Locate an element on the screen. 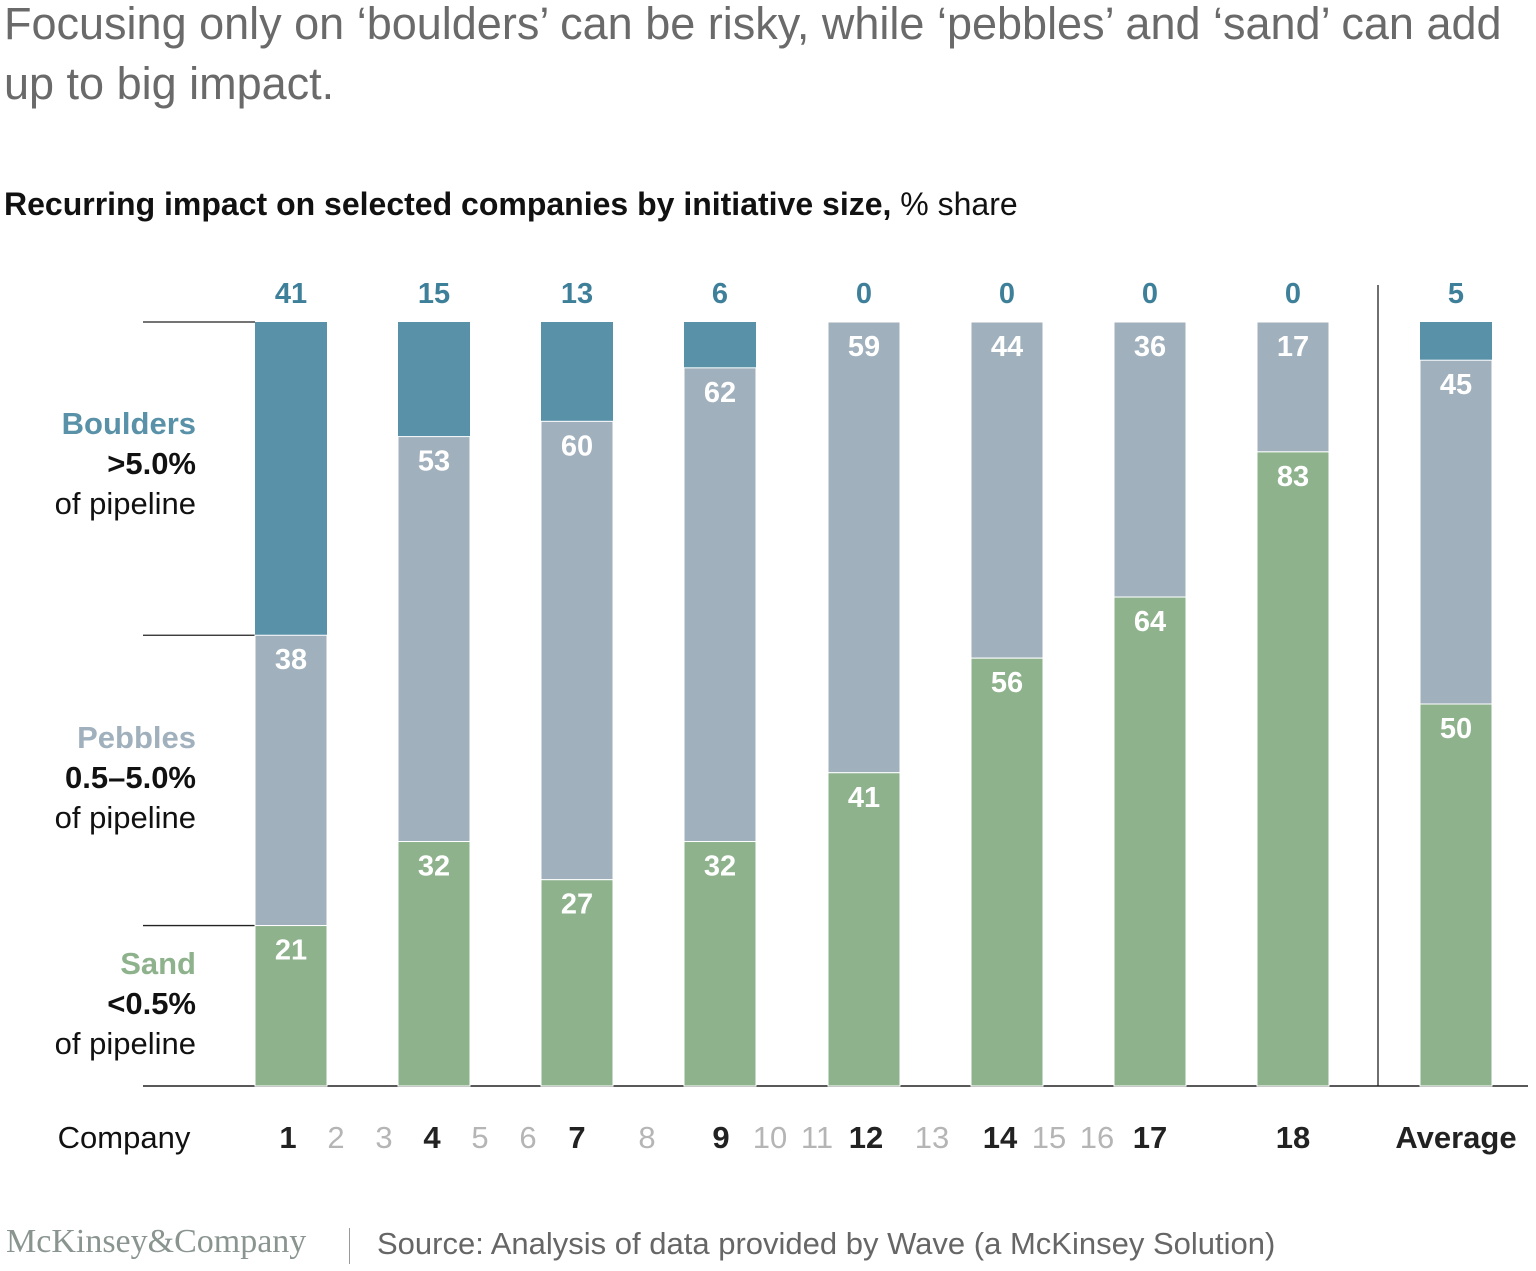 The height and width of the screenshot is (1271, 1536). data-label-sand: 21 is located at coordinates (291, 951).